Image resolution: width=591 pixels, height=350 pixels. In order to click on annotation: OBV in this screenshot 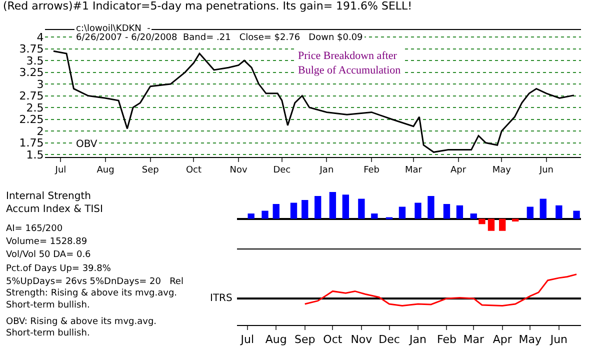, I will do `click(87, 144)`.